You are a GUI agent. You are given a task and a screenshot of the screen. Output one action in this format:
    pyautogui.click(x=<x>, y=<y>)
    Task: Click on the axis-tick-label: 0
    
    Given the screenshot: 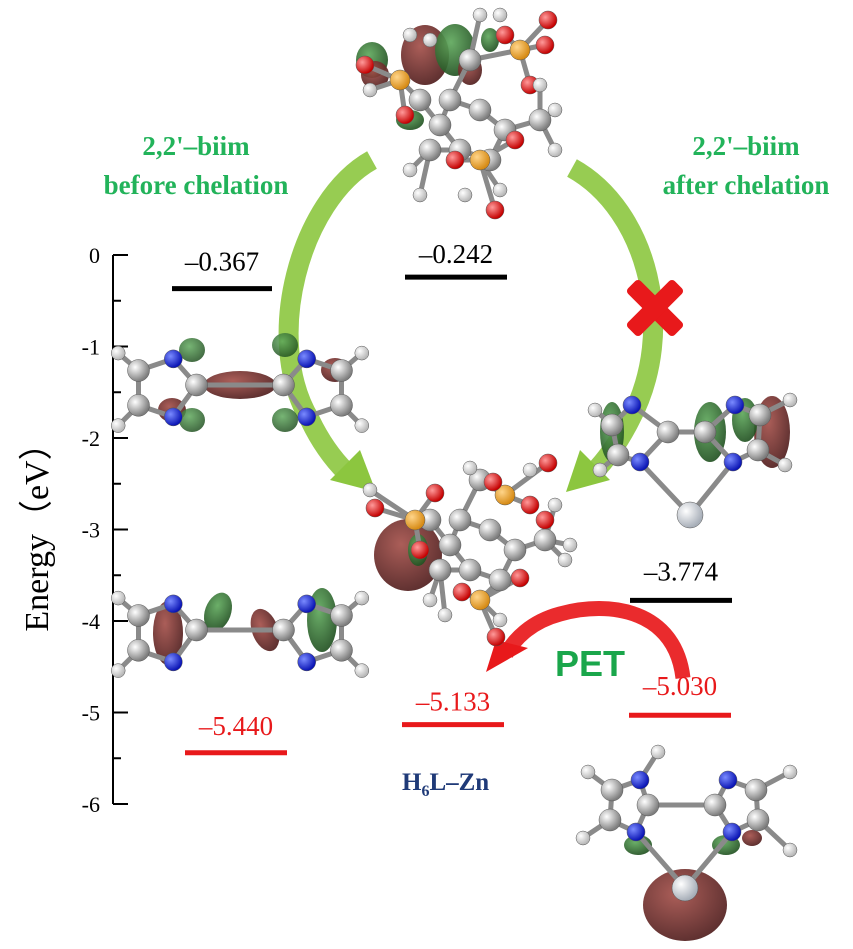 What is the action you would take?
    pyautogui.click(x=94, y=255)
    